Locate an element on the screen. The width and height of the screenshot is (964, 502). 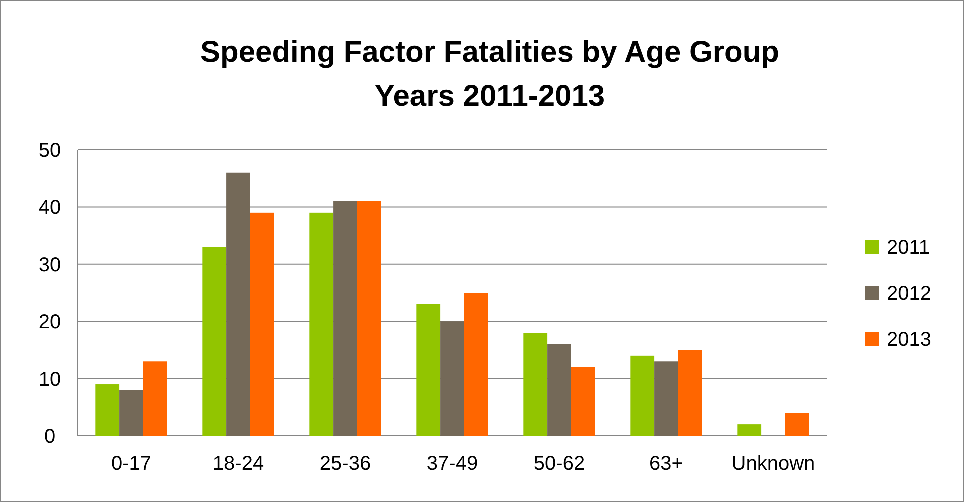
y-tick-label: 10 is located at coordinates (50, 379).